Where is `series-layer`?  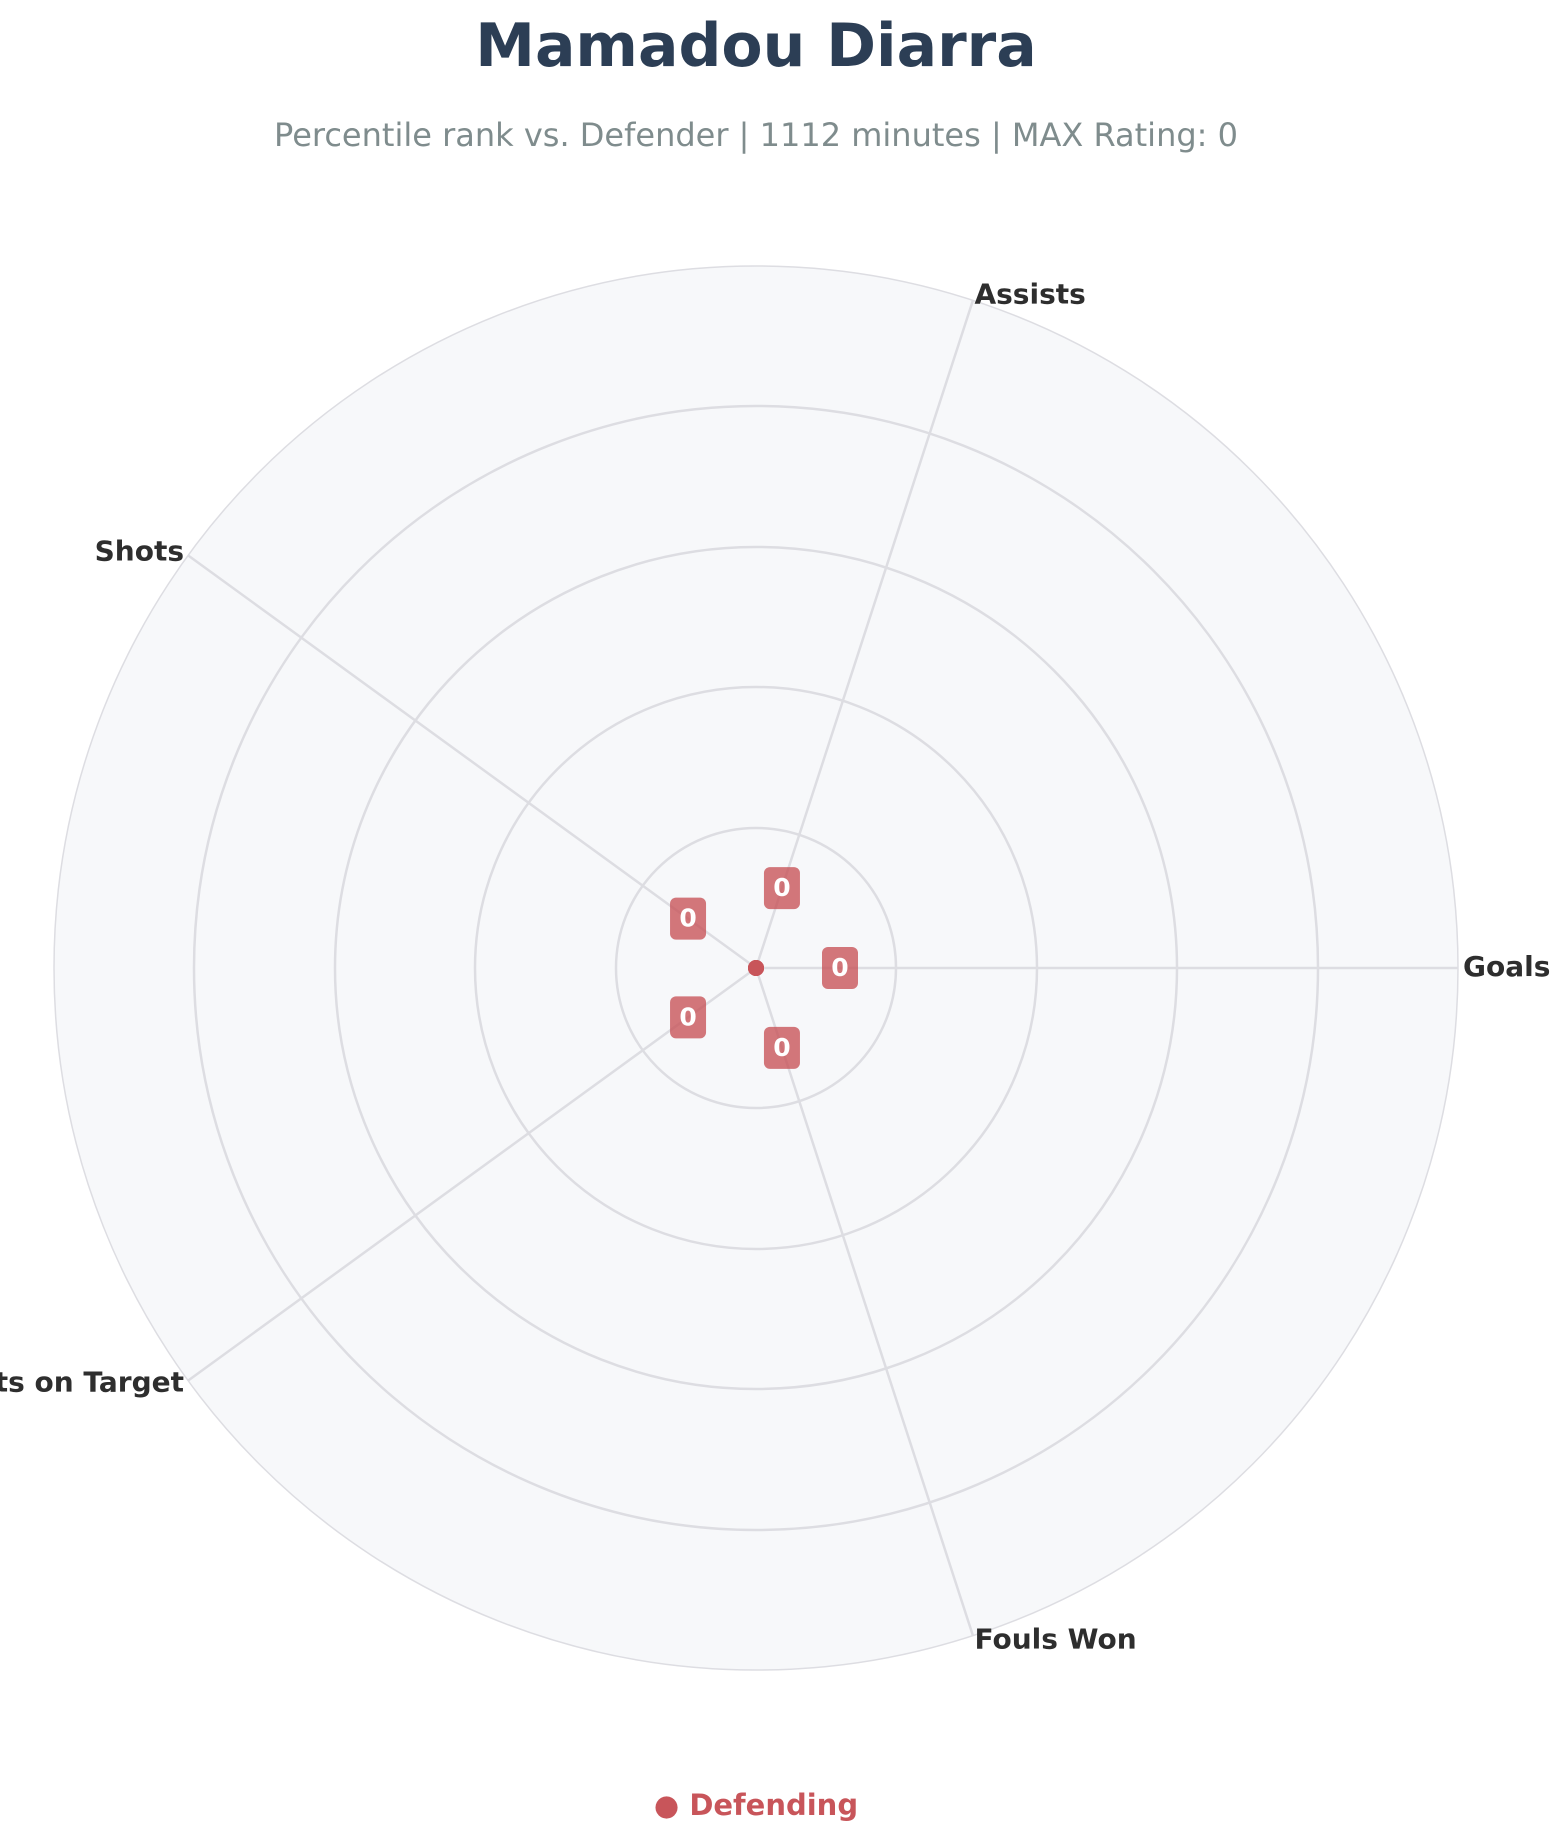 series-layer is located at coordinates (756, 968).